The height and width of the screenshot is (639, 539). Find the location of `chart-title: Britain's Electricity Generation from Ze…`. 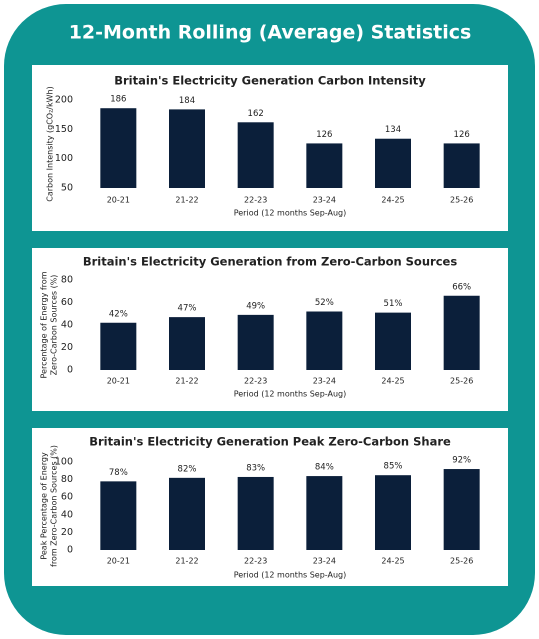

chart-title: Britain's Electricity Generation from Ze… is located at coordinates (270, 262).